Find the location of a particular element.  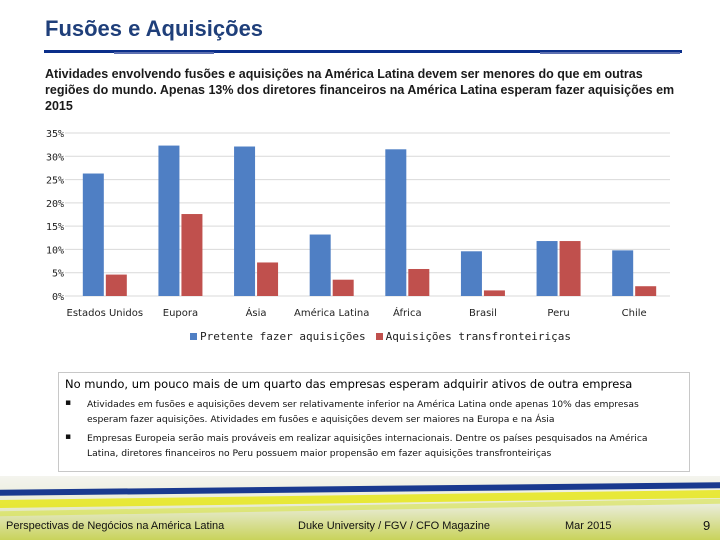

legend-label-series2: Aquisições transfronteiriças is located at coordinates (478, 336).